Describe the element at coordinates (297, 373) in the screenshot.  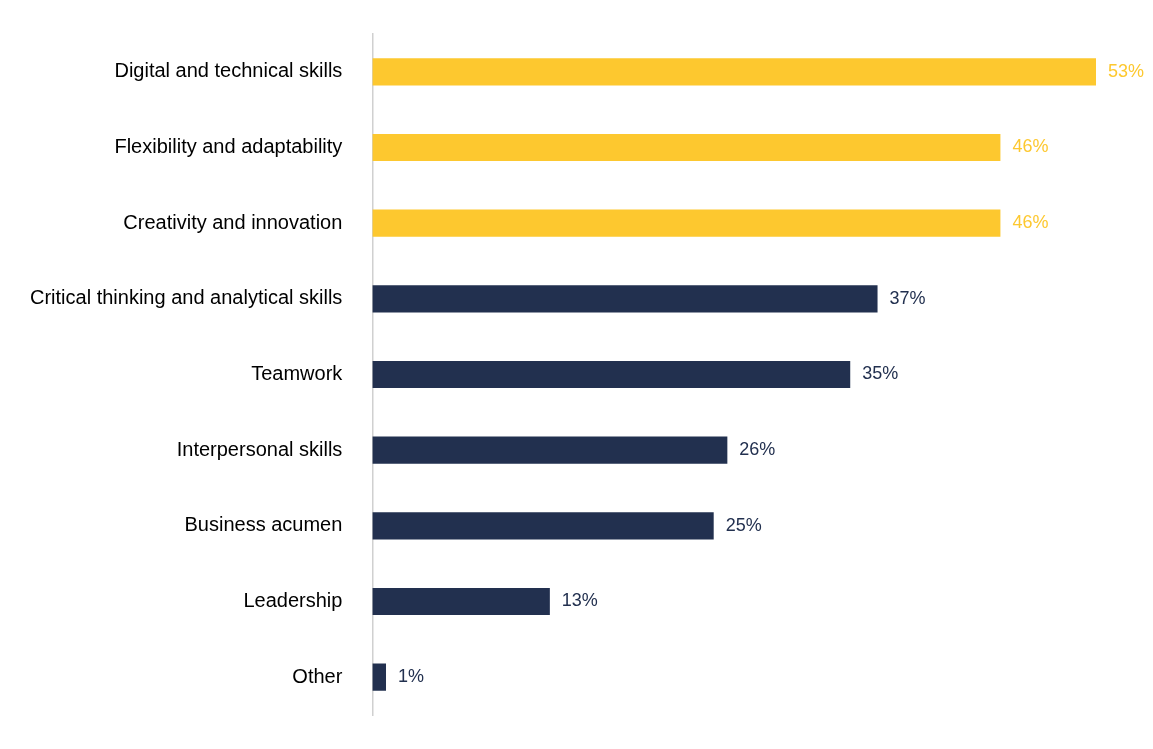
I see `y-tick-label: Teamwork` at that location.